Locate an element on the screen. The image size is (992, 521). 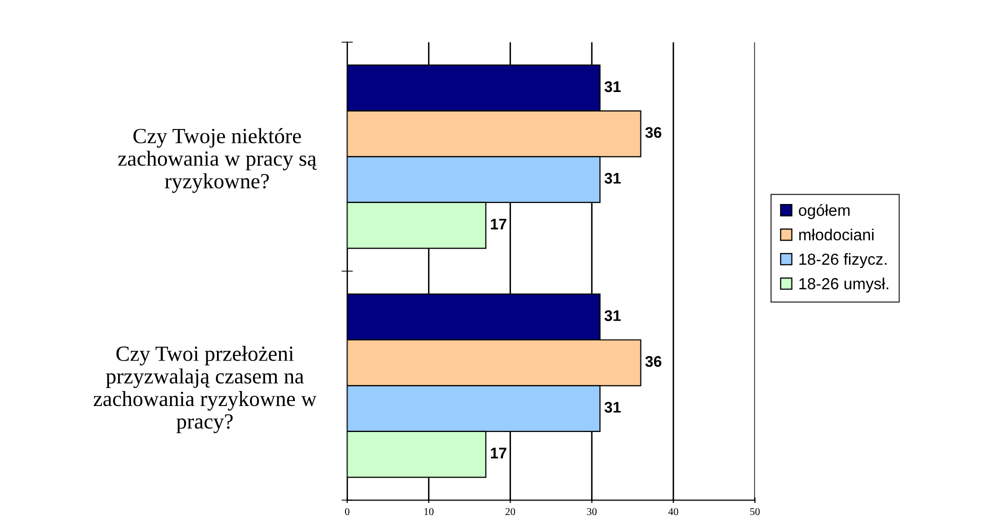
x-tick-label: 40 is located at coordinates (673, 512).